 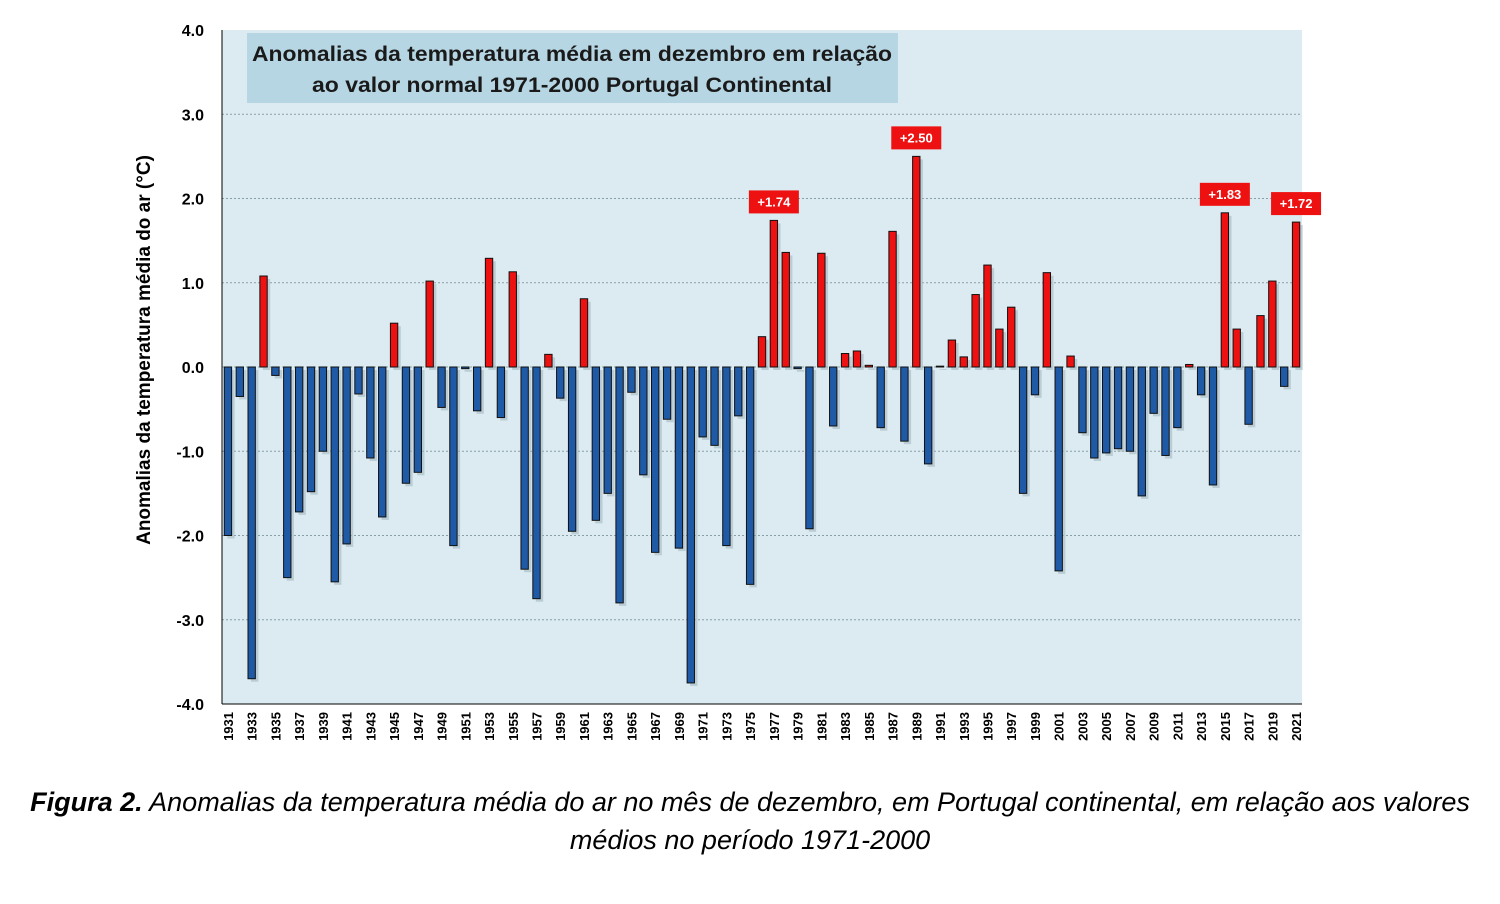 What do you see at coordinates (275, 726) in the screenshot?
I see `x-tick-label: 1935` at bounding box center [275, 726].